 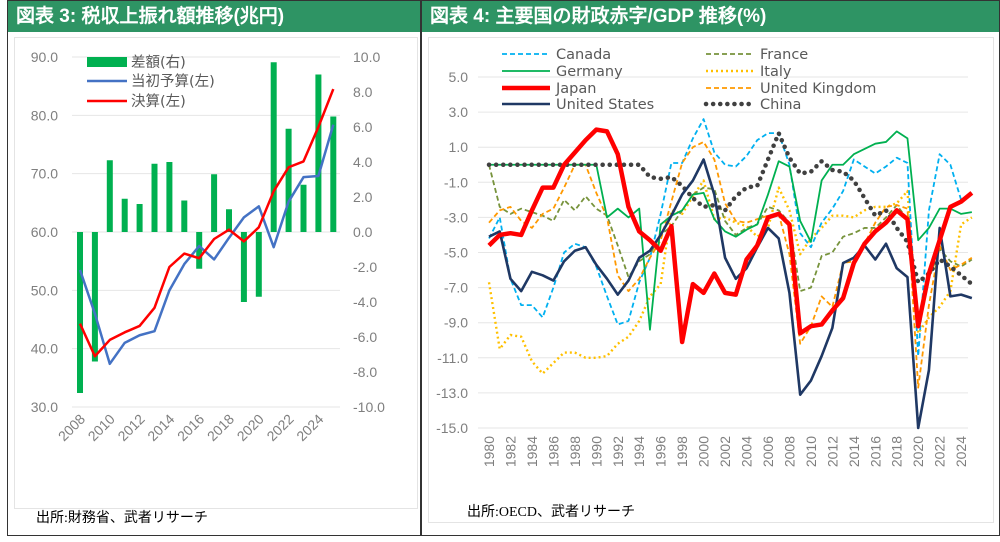 I want to click on legend-label: Germany, so click(x=589, y=72).